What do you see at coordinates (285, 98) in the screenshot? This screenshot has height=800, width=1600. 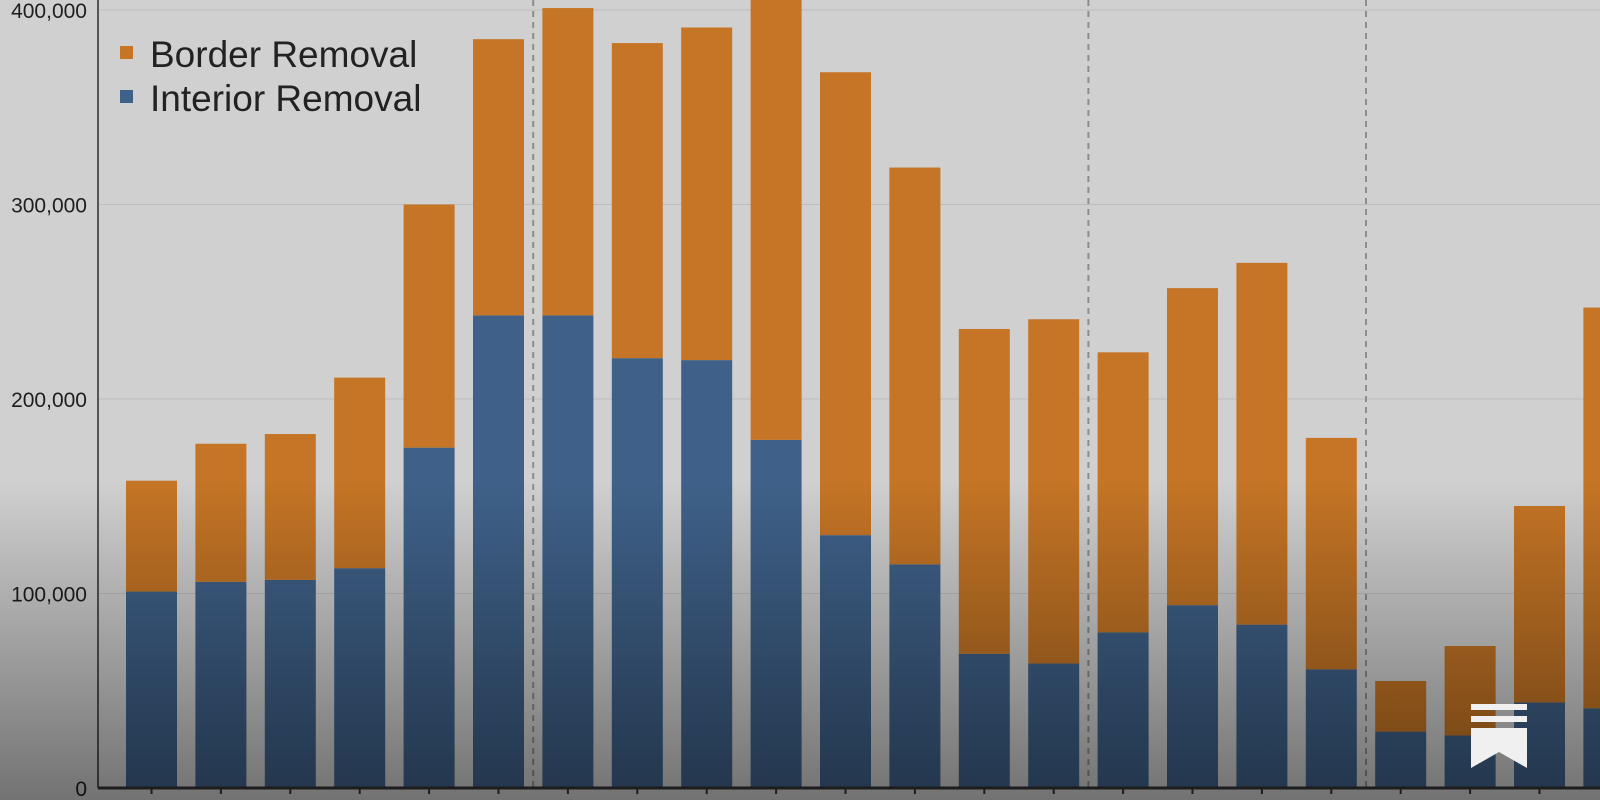 I see `legend-label: Interior Removal` at bounding box center [285, 98].